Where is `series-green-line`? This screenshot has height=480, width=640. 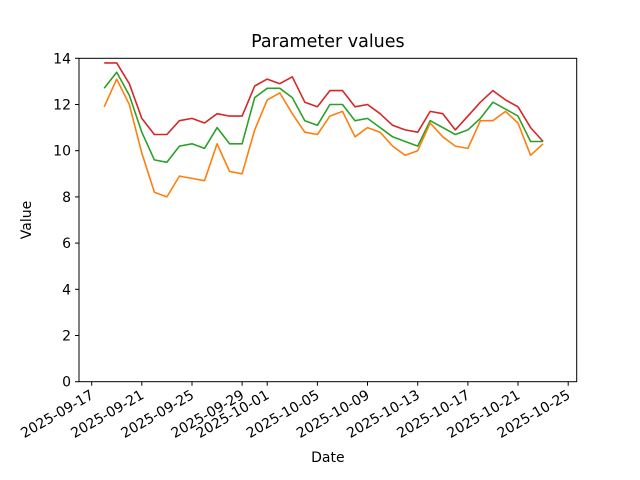
series-green-line is located at coordinates (323, 117).